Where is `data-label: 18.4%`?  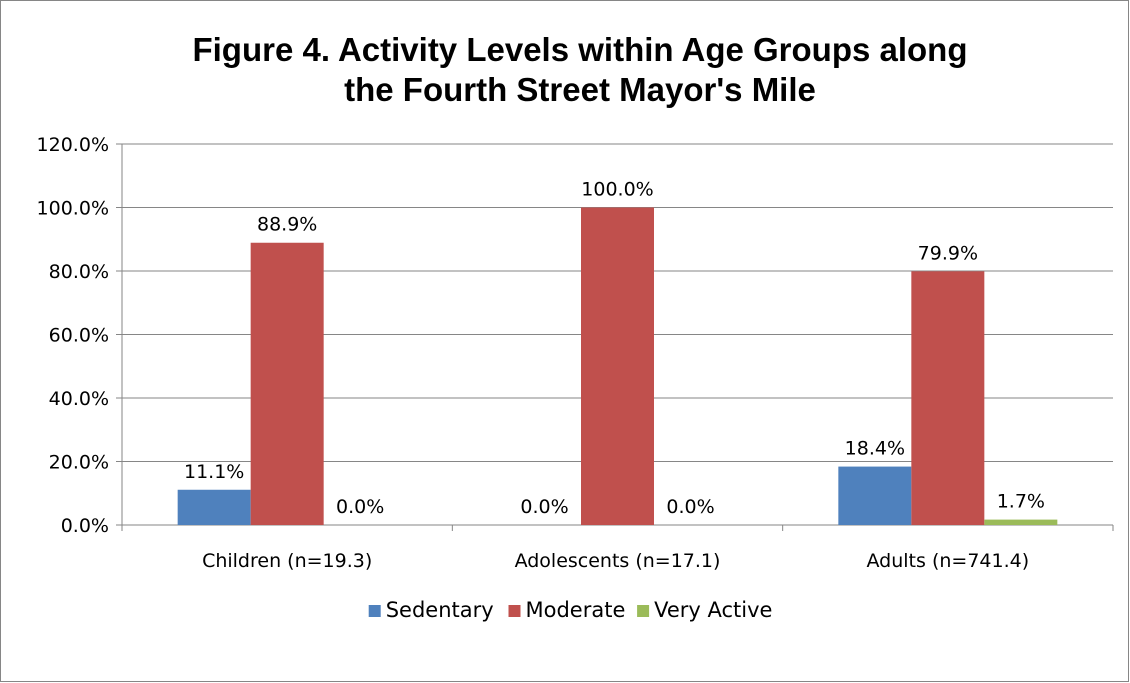 data-label: 18.4% is located at coordinates (875, 449).